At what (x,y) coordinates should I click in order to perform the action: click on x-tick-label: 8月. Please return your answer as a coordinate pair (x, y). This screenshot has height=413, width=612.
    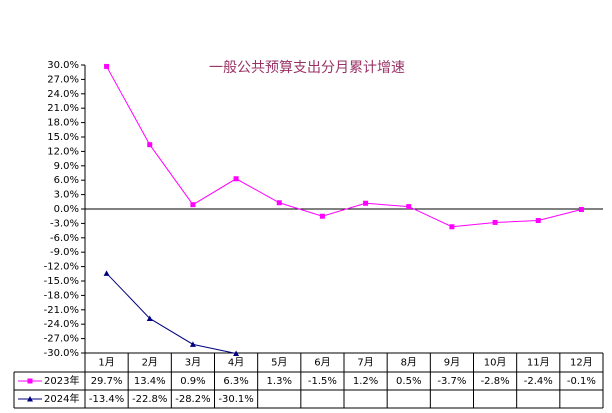
    Looking at the image, I should click on (409, 363).